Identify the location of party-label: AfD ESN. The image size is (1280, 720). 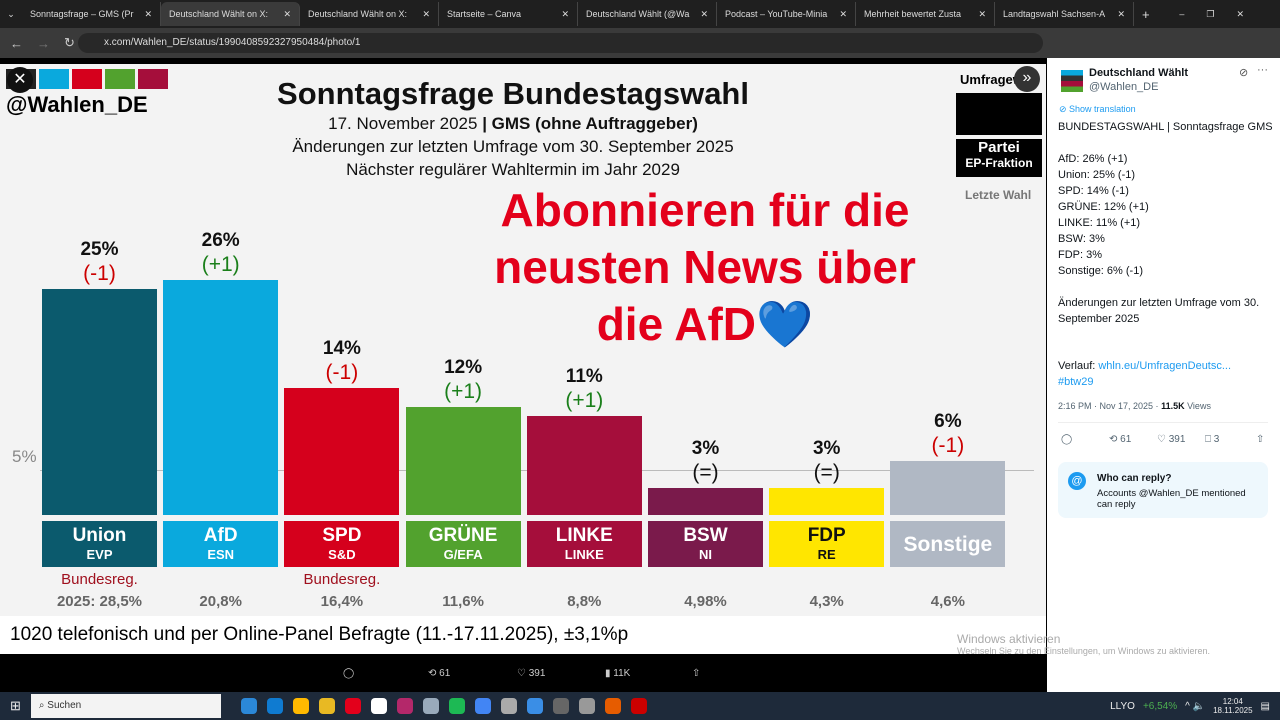
(221, 544).